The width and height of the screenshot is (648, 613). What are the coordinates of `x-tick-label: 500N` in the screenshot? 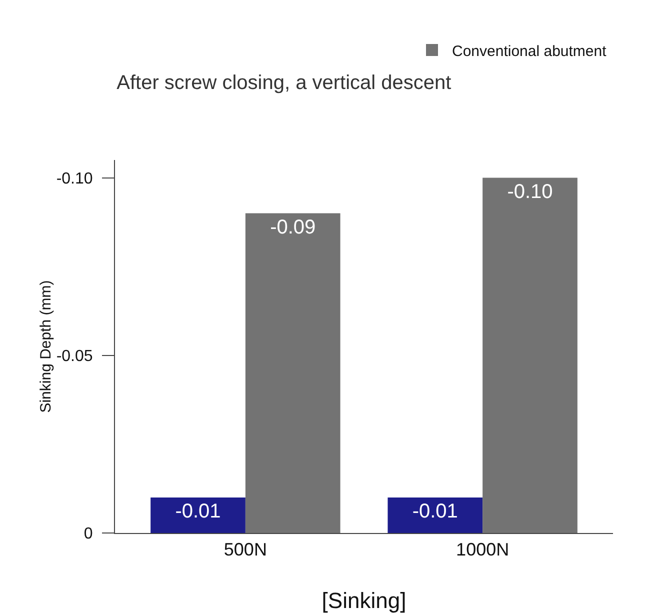 It's located at (245, 550).